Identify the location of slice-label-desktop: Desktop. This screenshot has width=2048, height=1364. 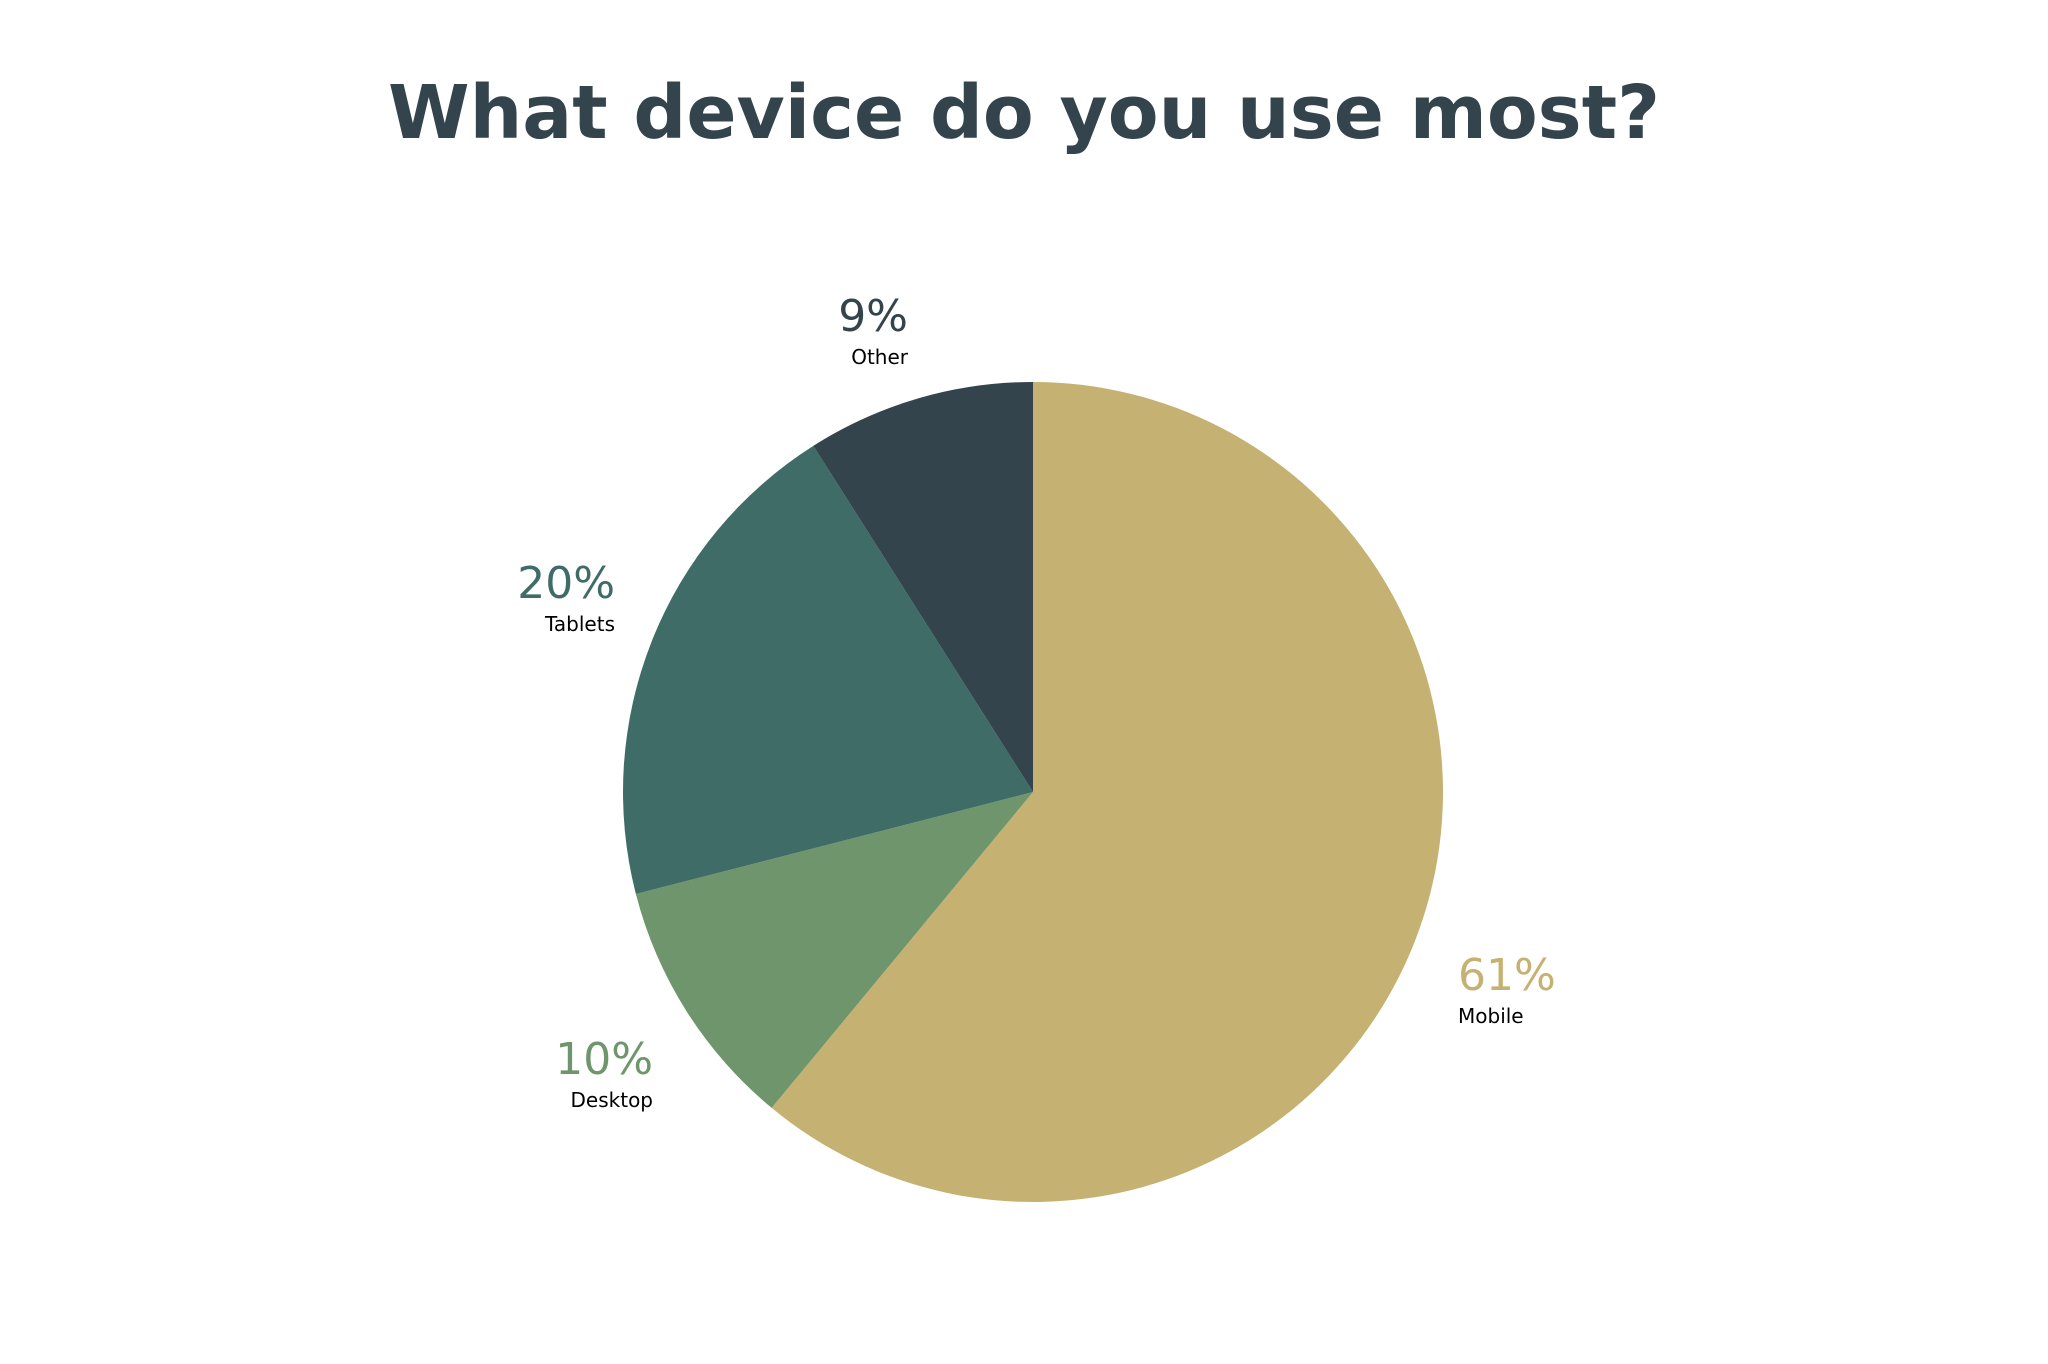
(612, 1100).